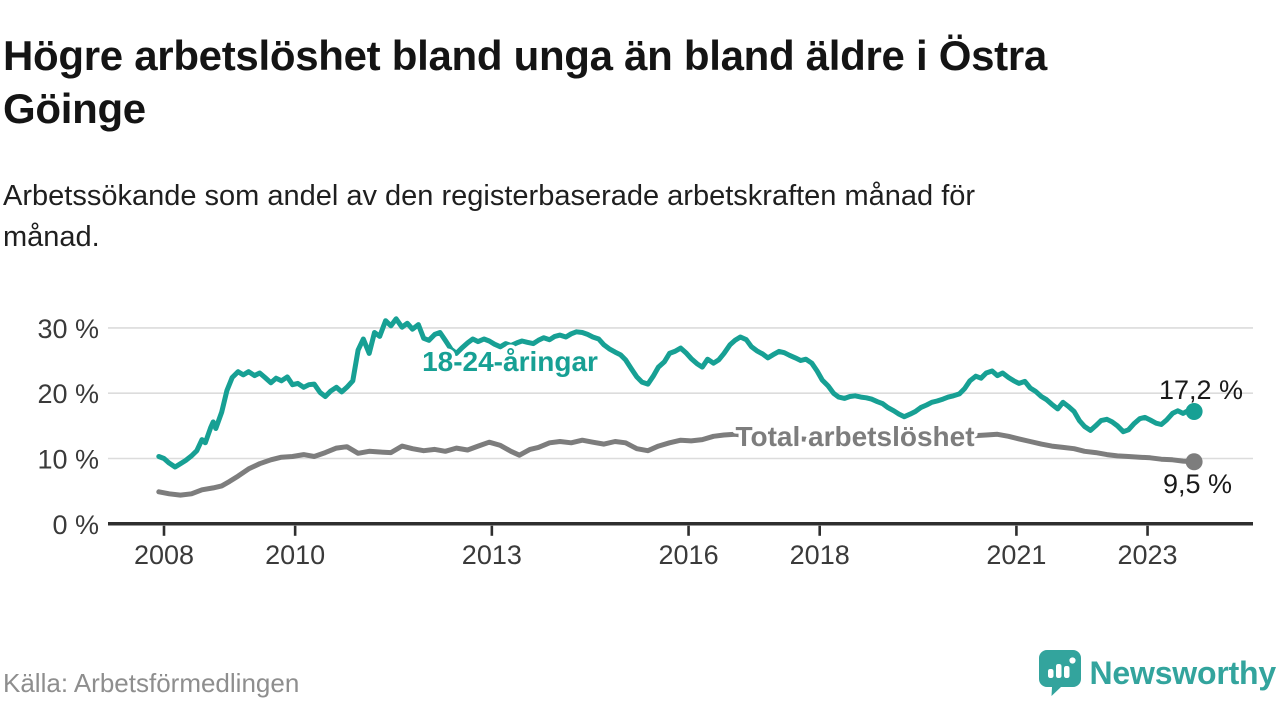 This screenshot has width=1280, height=720. What do you see at coordinates (689, 555) in the screenshot?
I see `x-tick-label-2016: 2016` at bounding box center [689, 555].